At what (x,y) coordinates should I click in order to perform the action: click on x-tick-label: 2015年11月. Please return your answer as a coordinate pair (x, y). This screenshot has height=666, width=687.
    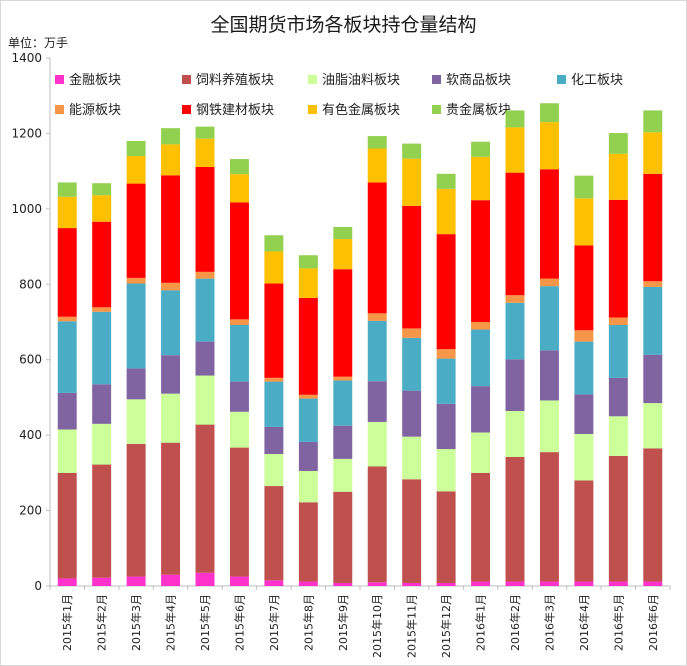
    Looking at the image, I should click on (412, 626).